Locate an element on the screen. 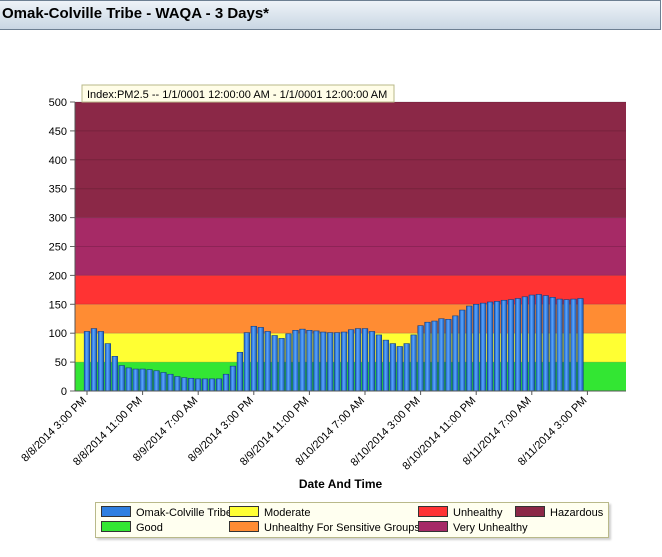 The width and height of the screenshot is (662, 557). legend-swatch-hazardous is located at coordinates (530, 511).